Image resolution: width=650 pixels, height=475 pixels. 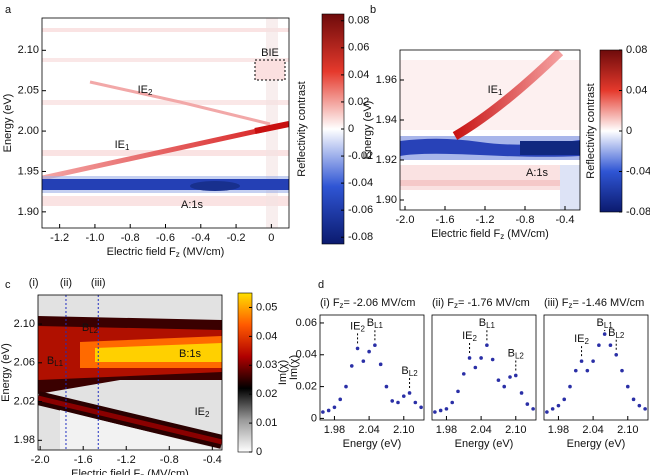 I want to click on peak-label-part: IE, so click(x=467, y=336).